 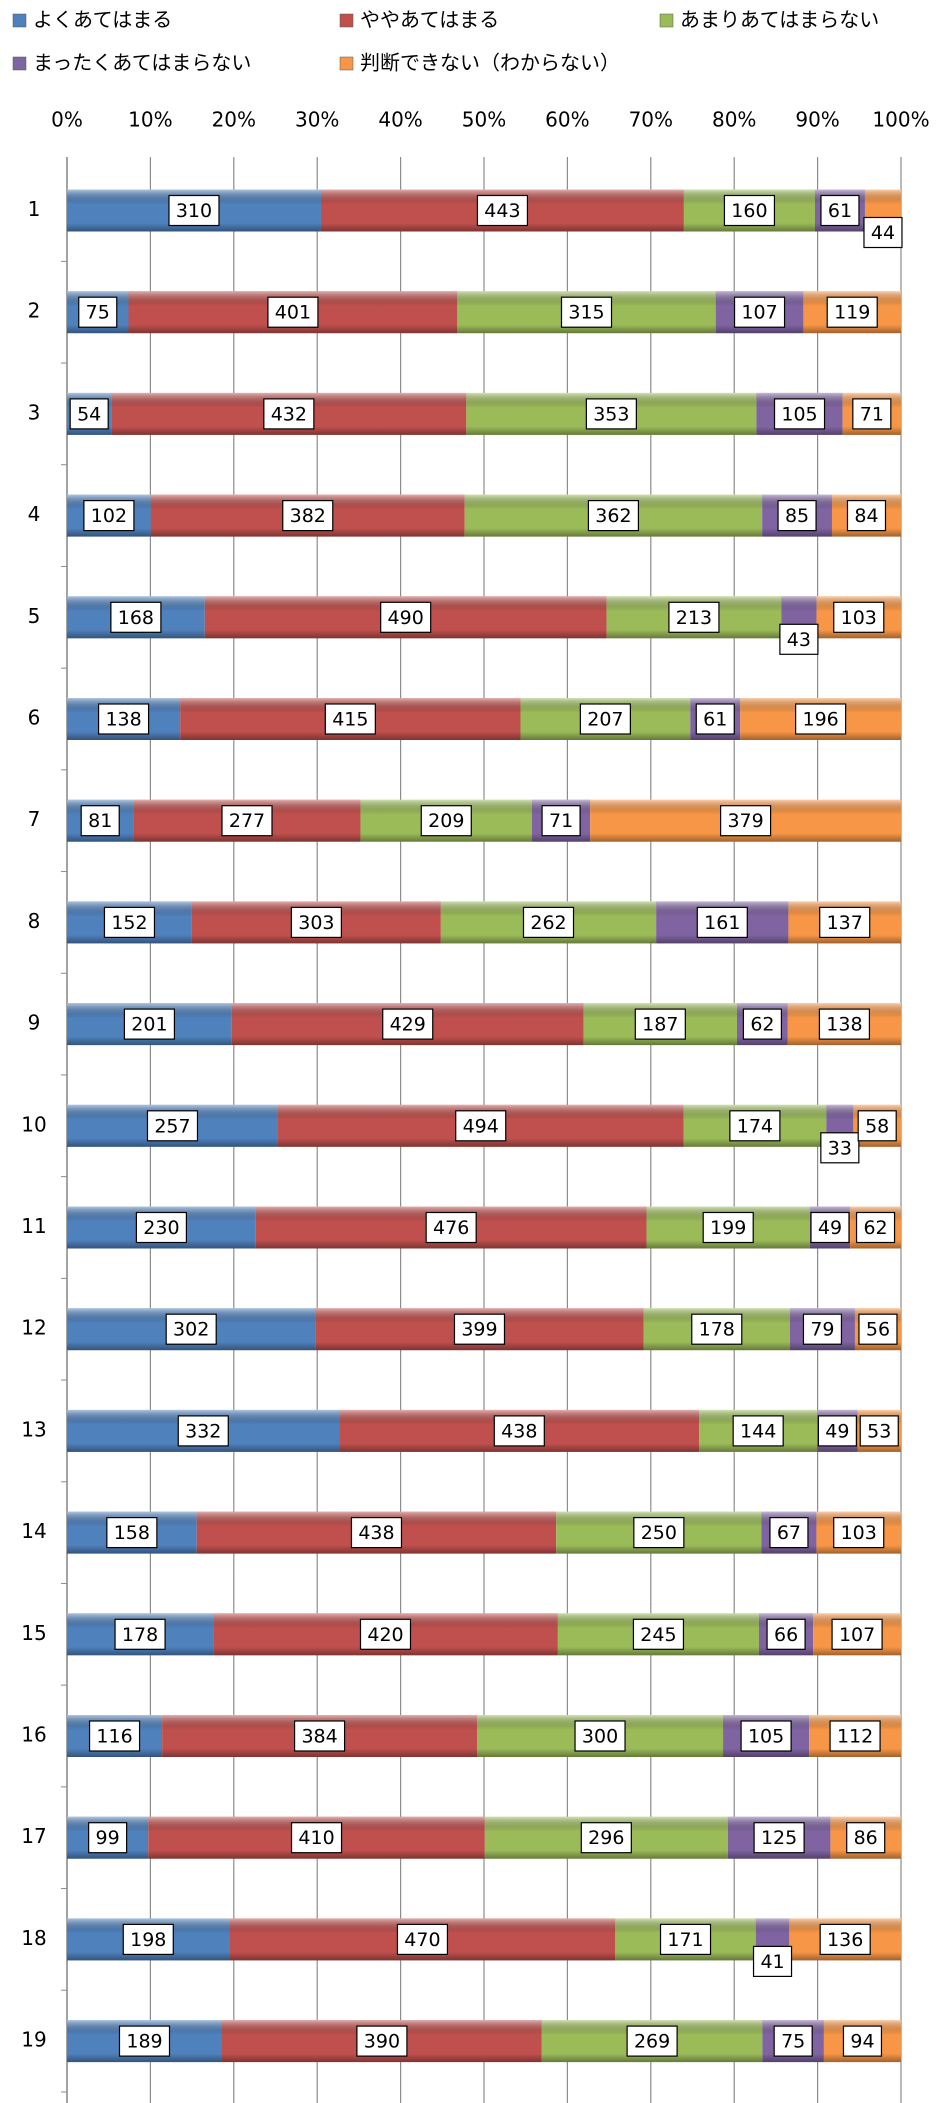 I want to click on data-label: 490, so click(x=406, y=618).